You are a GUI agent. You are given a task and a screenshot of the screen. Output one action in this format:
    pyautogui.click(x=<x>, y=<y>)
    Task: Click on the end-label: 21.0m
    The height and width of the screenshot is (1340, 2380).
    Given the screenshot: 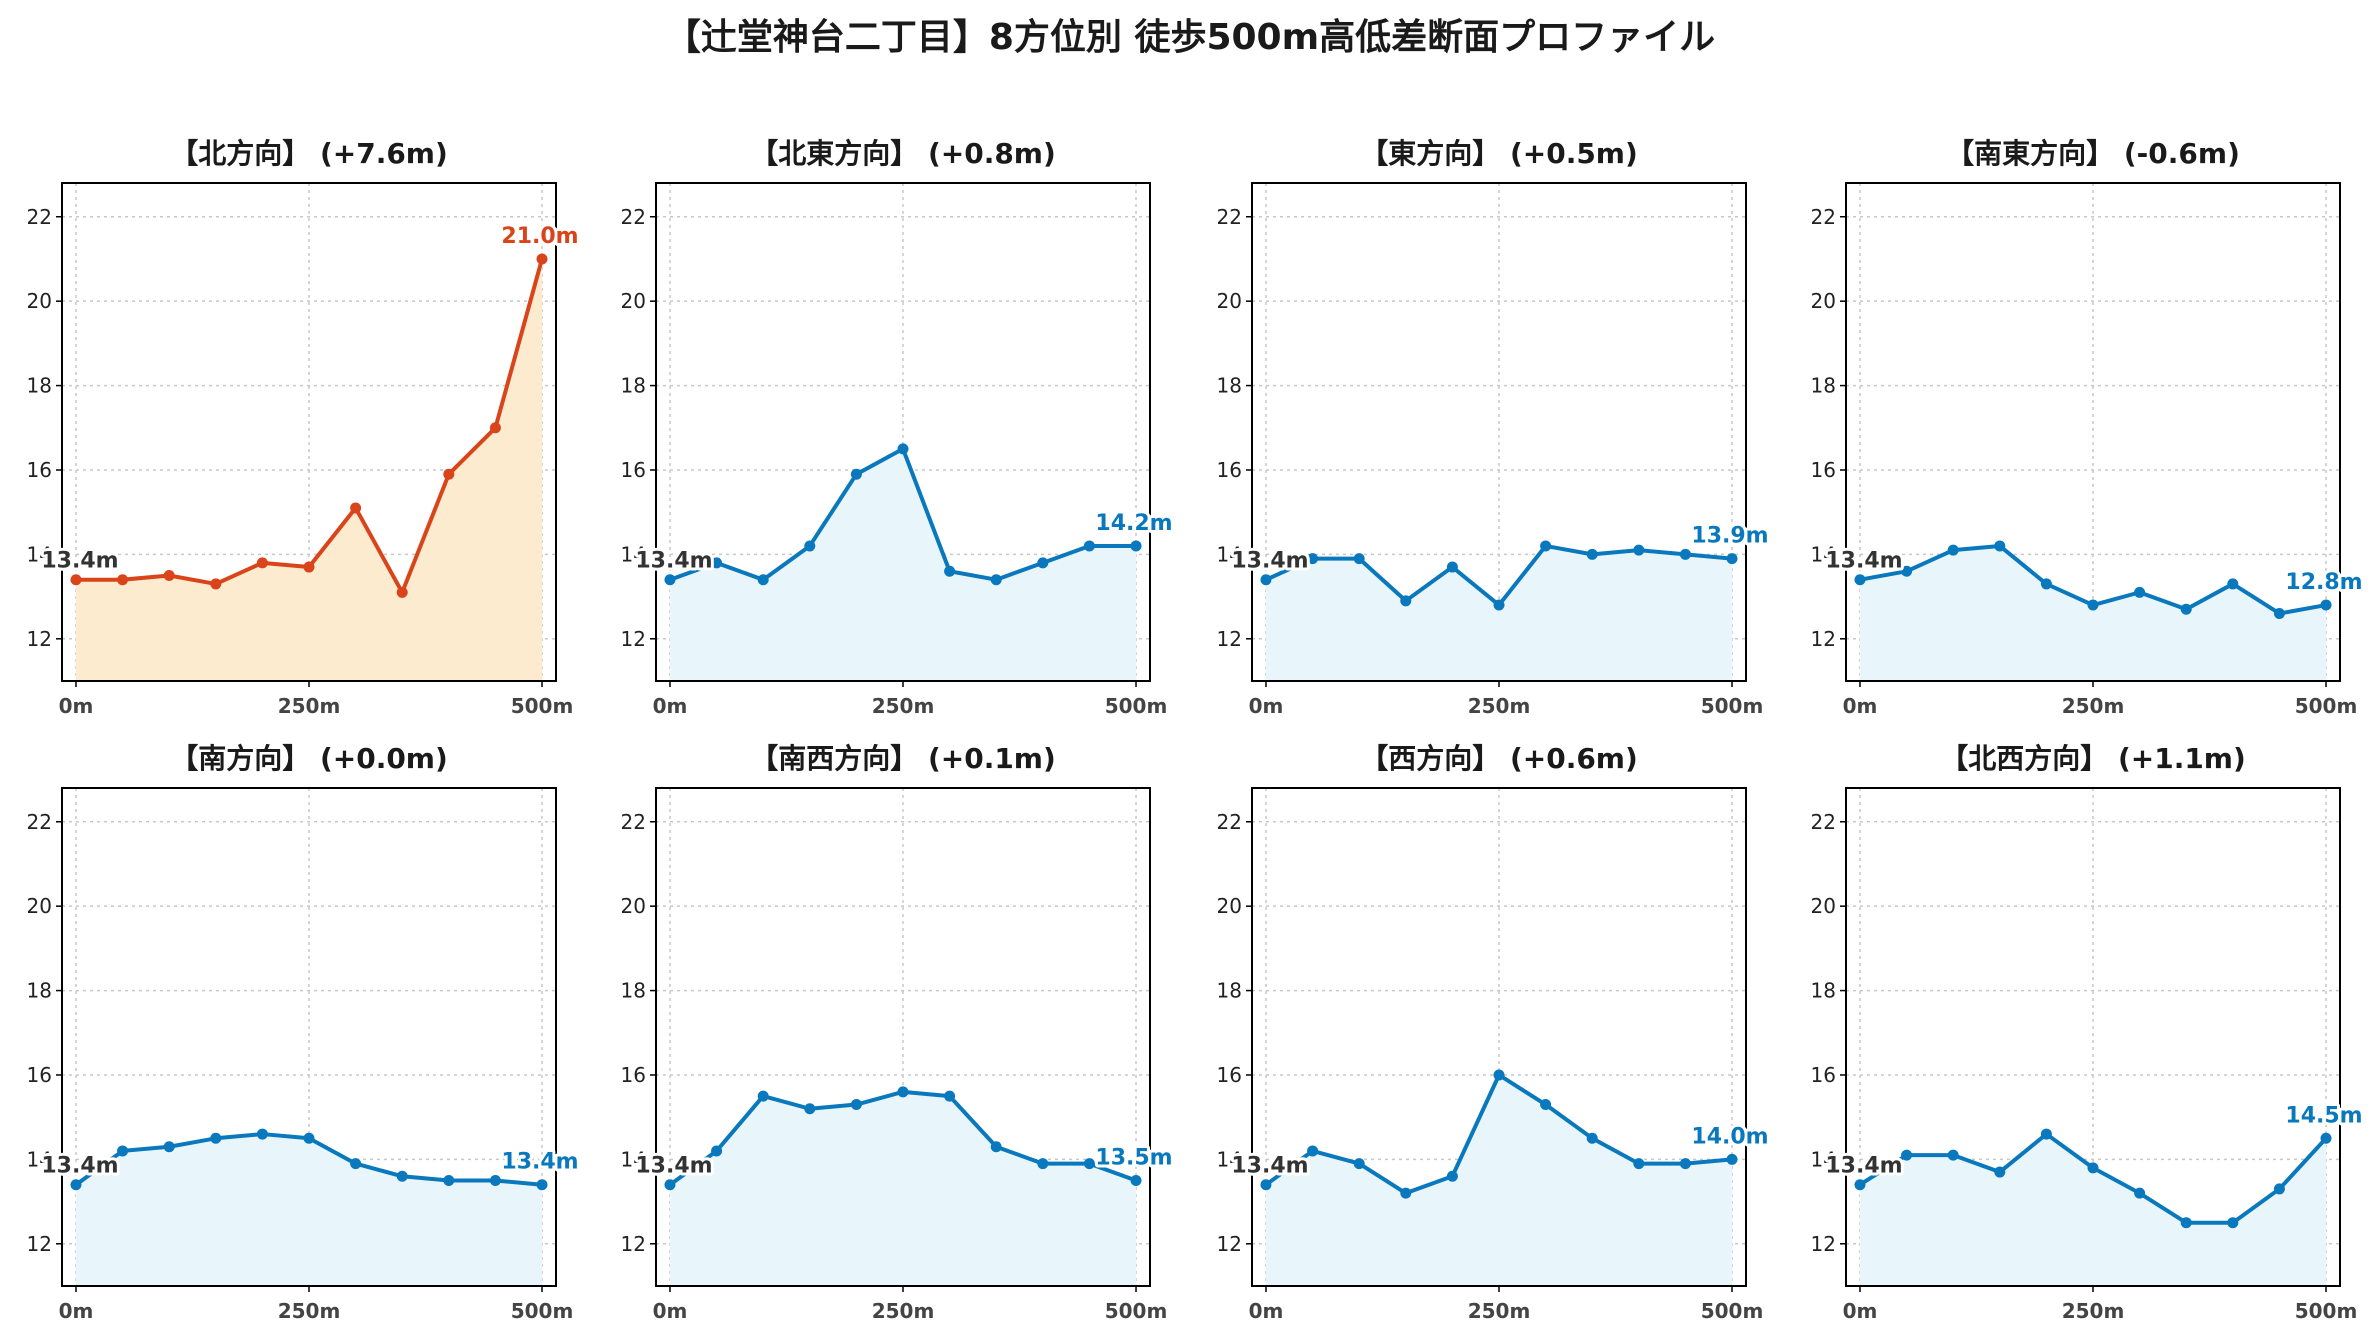 What is the action you would take?
    pyautogui.click(x=539, y=236)
    